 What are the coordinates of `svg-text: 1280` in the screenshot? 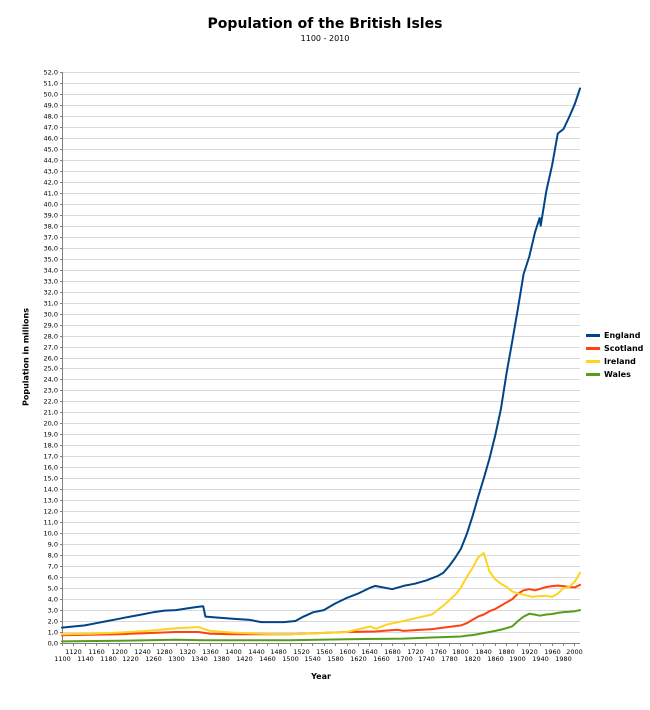 It's located at (164, 652).